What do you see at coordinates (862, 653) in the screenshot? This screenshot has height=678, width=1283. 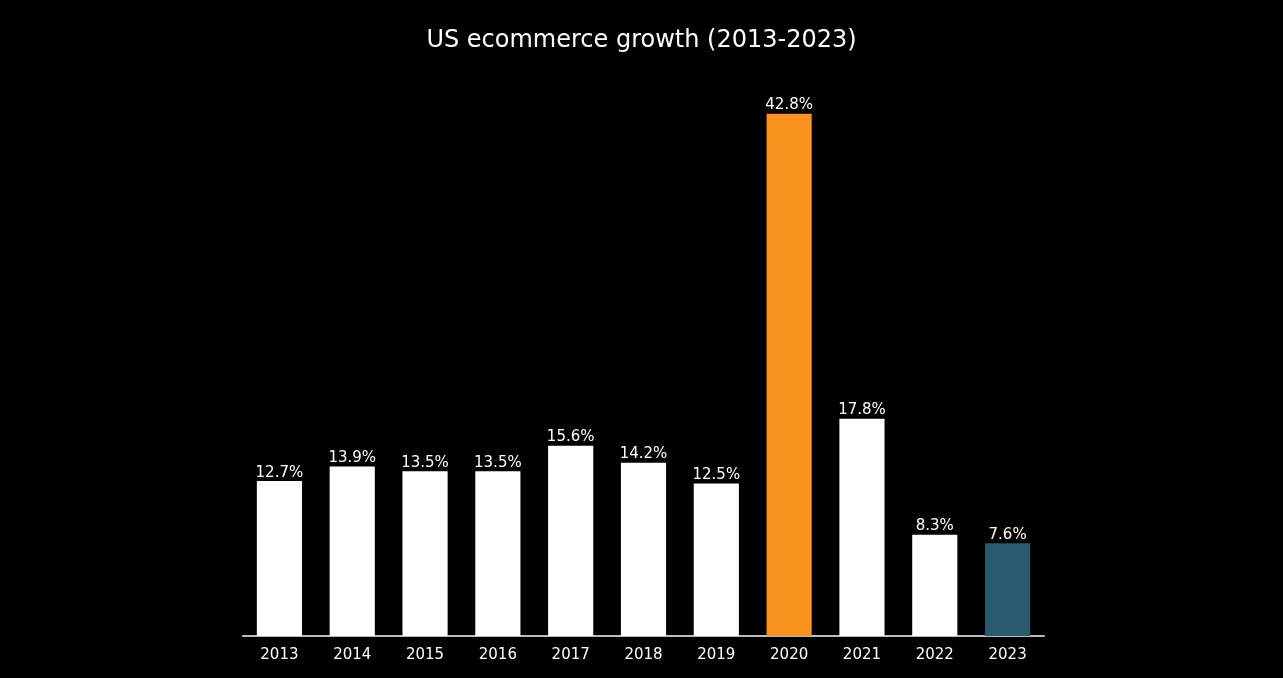 I see `x-tick-label: 2021` at bounding box center [862, 653].